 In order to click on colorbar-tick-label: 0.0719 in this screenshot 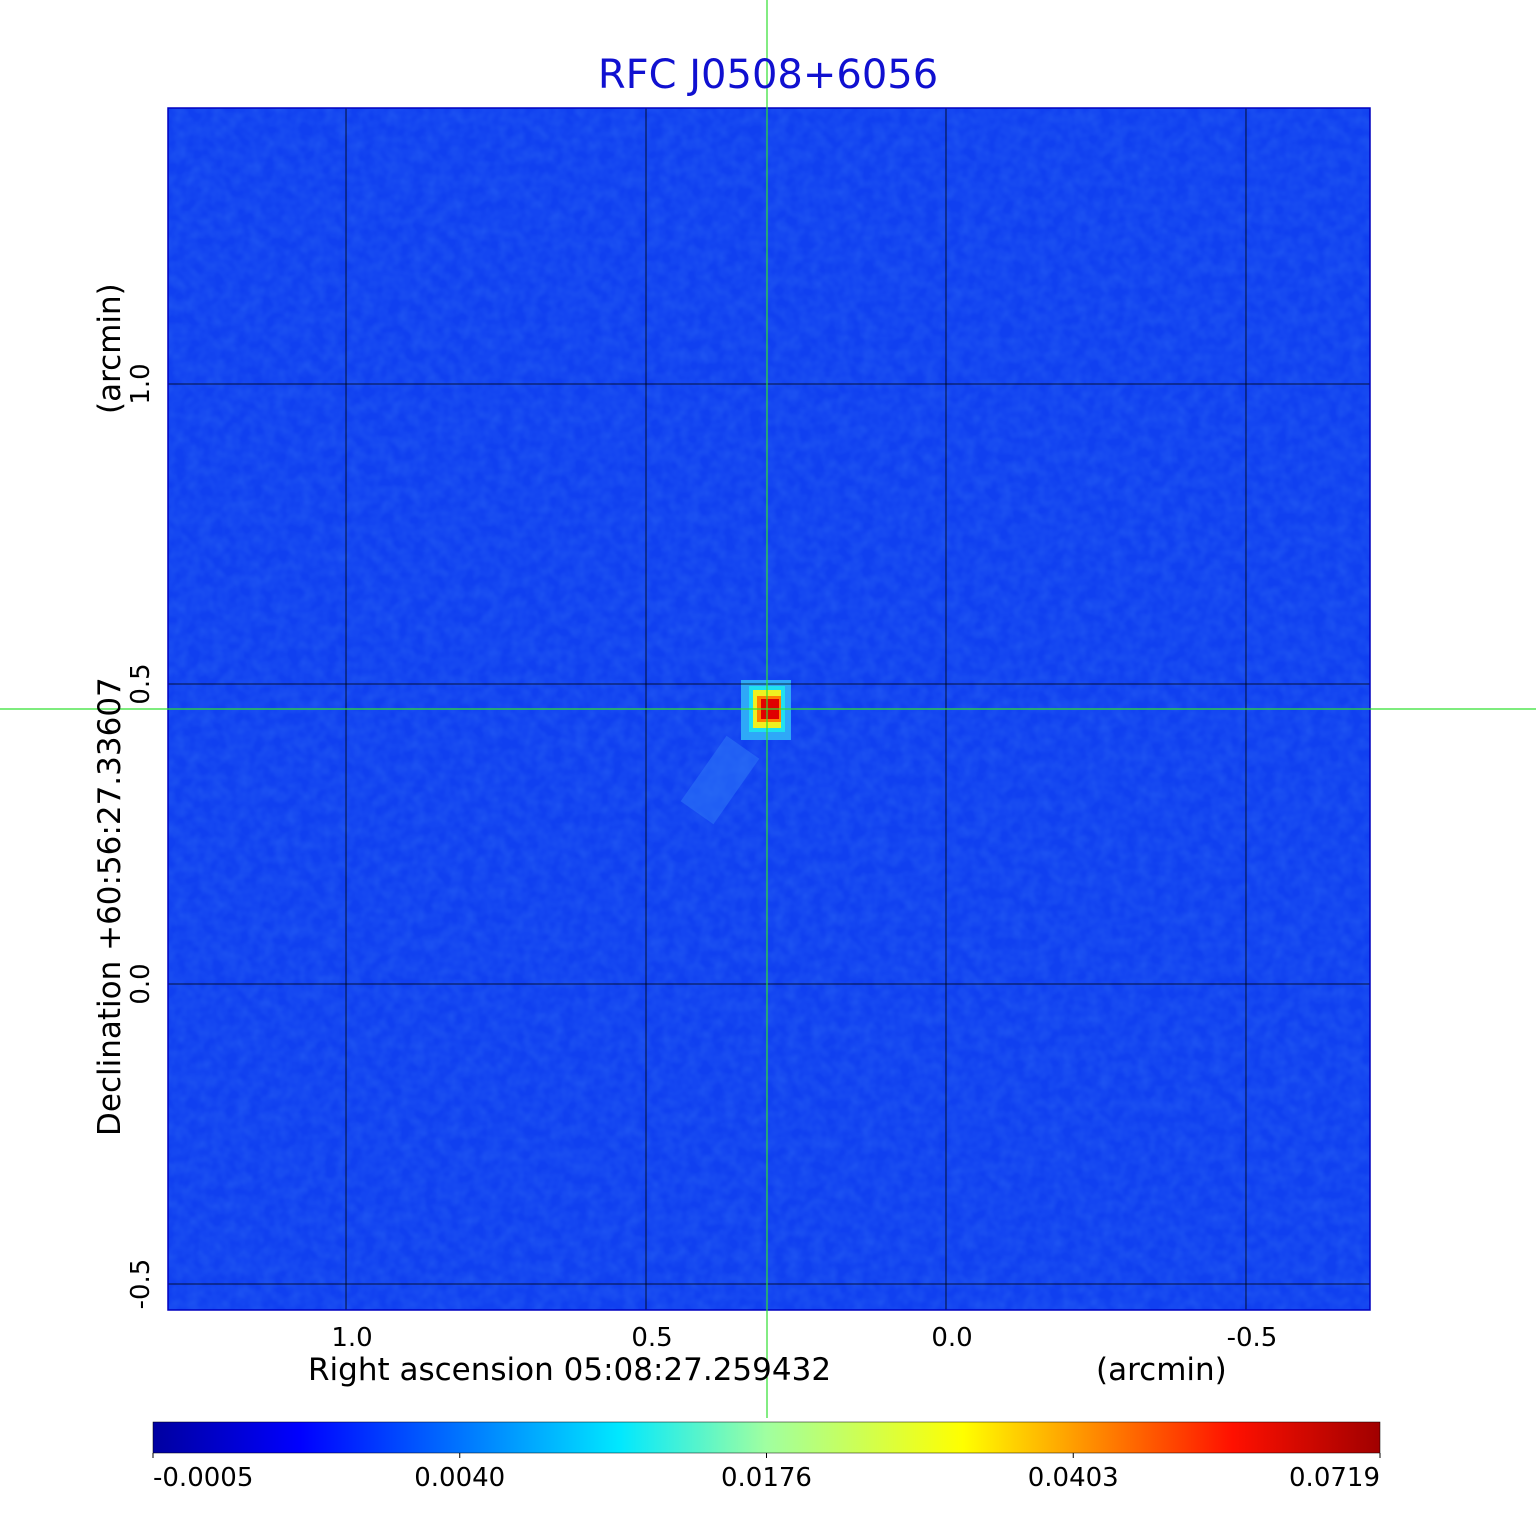, I will do `click(1334, 1478)`.